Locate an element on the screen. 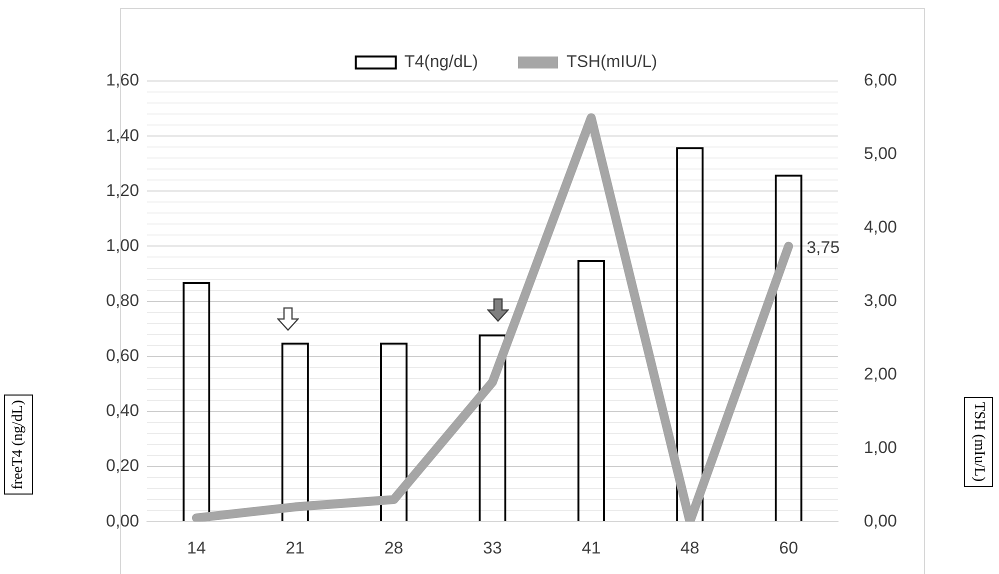  y-tick-label: 0,40 is located at coordinates (123, 410).